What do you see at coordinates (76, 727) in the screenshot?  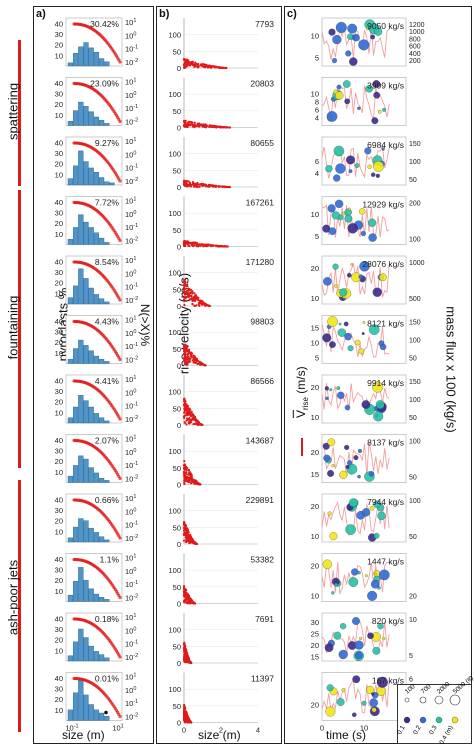 I see `panel-a-xtick-exponent: -1` at bounding box center [76, 727].